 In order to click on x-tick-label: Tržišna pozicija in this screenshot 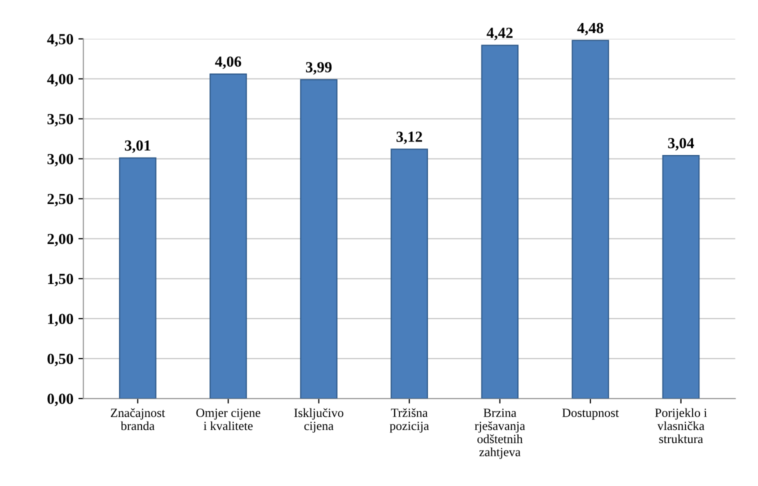, I will do `click(409, 420)`.